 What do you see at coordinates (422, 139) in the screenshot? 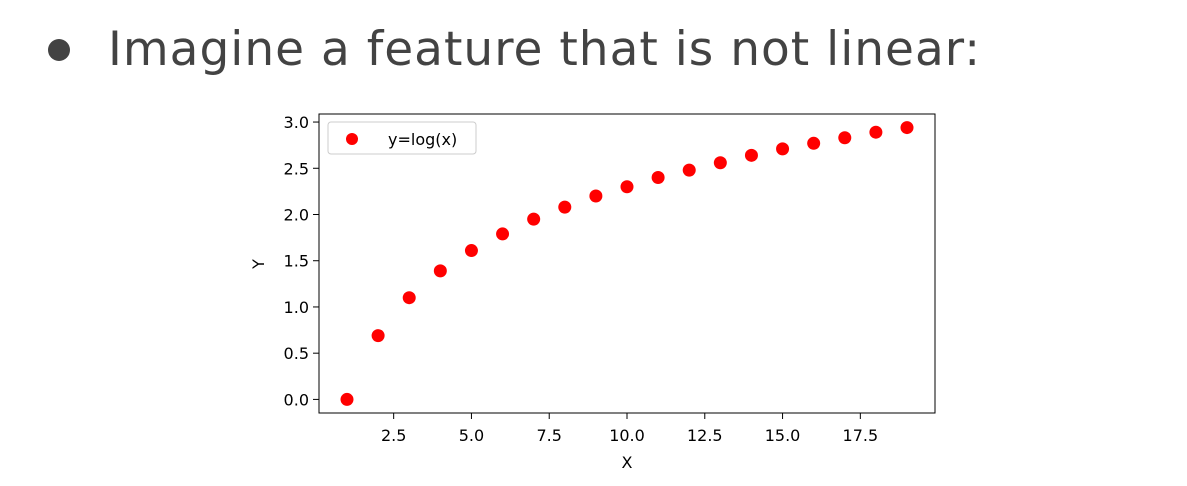
I see `legend-label: y=log(x)` at bounding box center [422, 139].